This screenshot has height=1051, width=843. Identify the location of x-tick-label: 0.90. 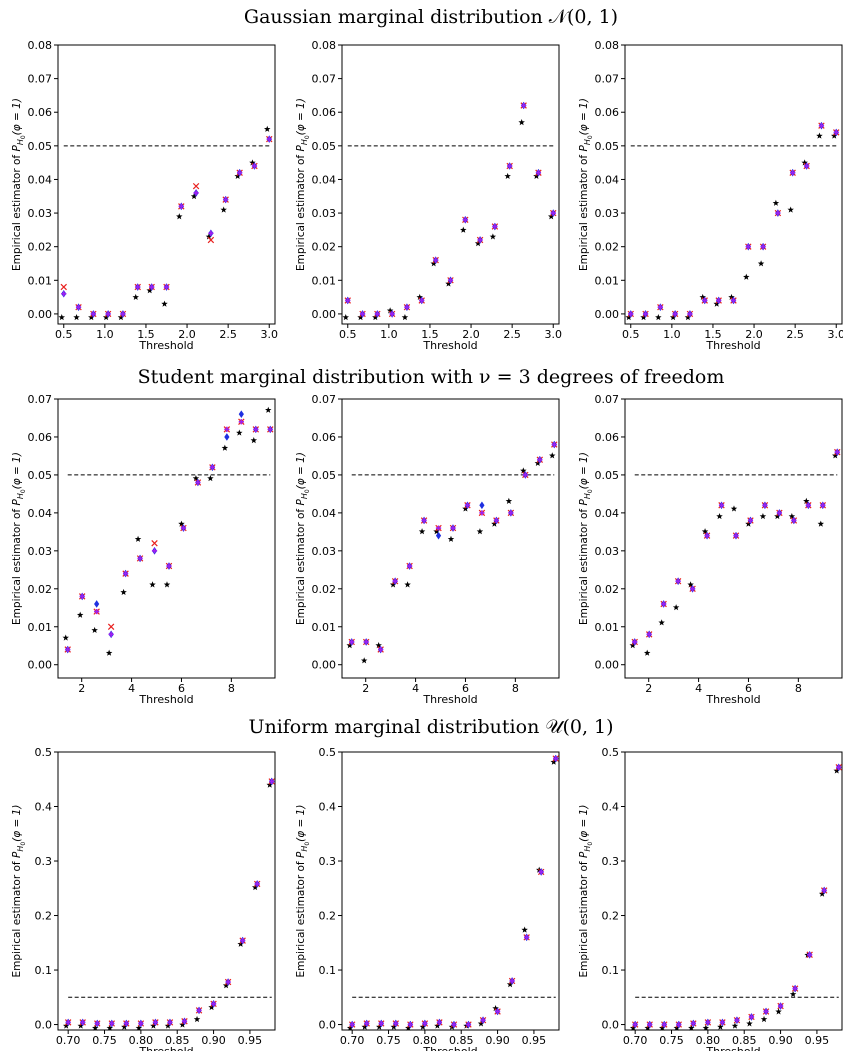
(497, 1040).